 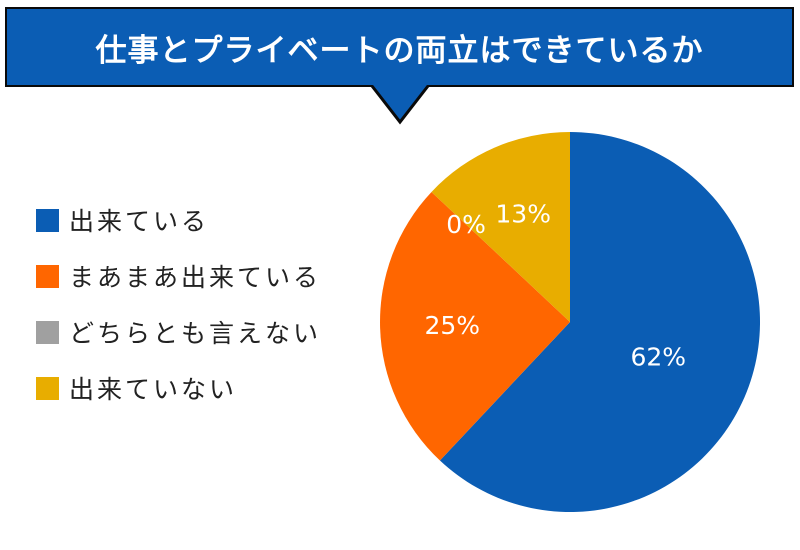 I want to click on legend-item-maamaa: まあまあ出来ている, so click(x=201, y=276).